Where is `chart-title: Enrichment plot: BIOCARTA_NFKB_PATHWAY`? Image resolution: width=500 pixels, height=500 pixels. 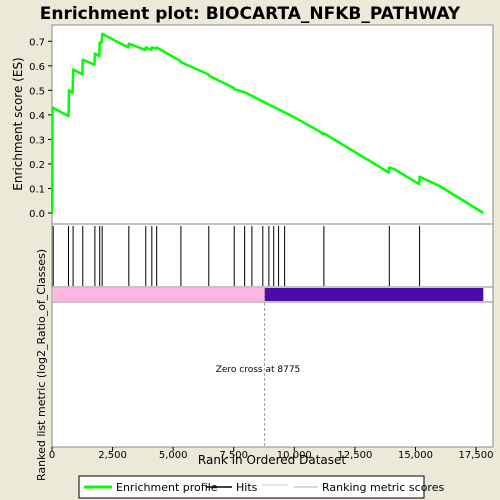 chart-title: Enrichment plot: BIOCARTA_NFKB_PATHWAY is located at coordinates (250, 14).